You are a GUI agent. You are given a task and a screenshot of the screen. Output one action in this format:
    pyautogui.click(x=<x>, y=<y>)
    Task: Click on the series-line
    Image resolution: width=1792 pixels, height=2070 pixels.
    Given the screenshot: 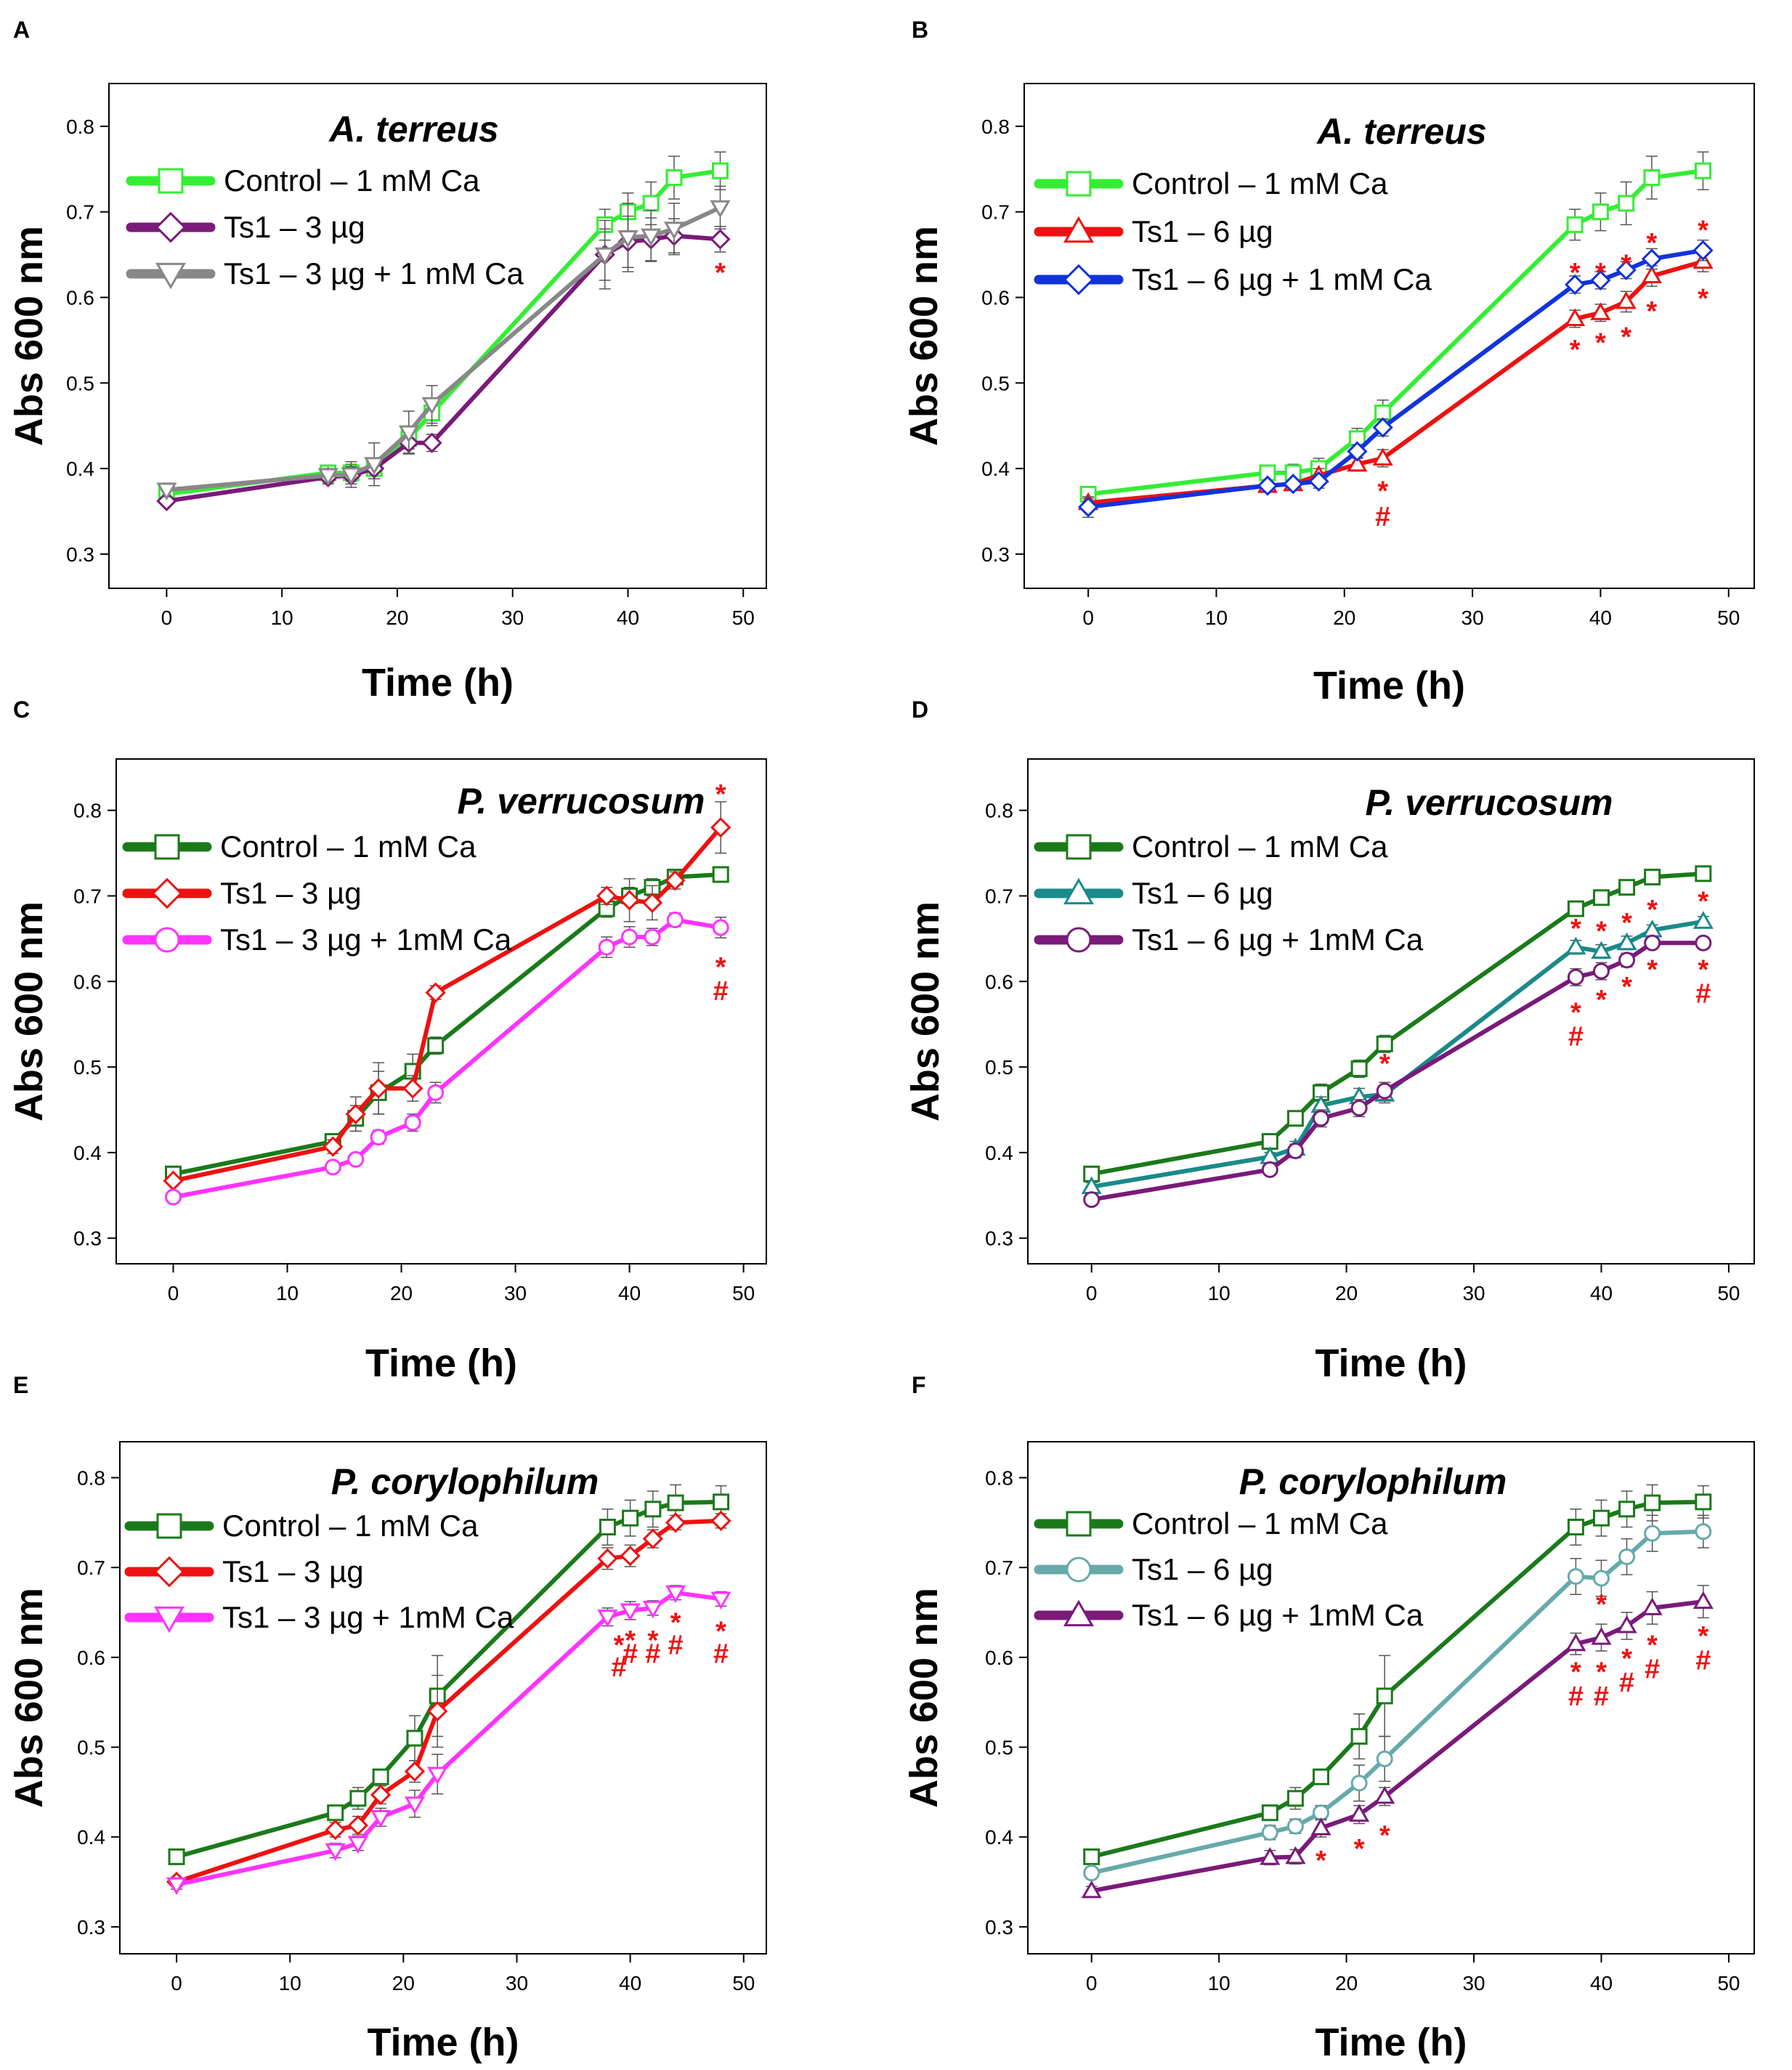 What is the action you would take?
    pyautogui.click(x=447, y=1024)
    